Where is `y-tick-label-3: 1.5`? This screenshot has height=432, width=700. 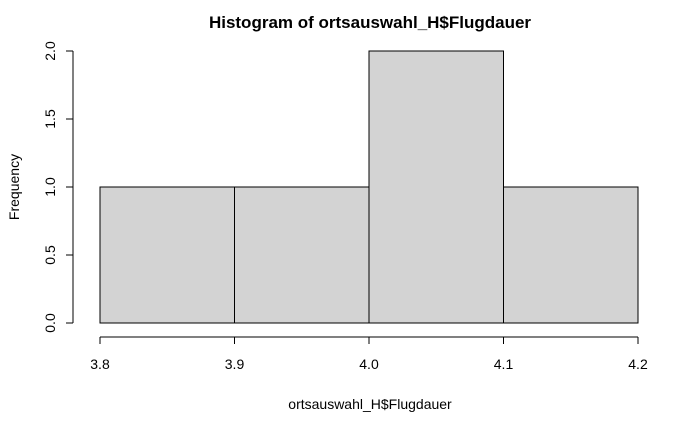 y-tick-label-3: 1.5 is located at coordinates (50, 119).